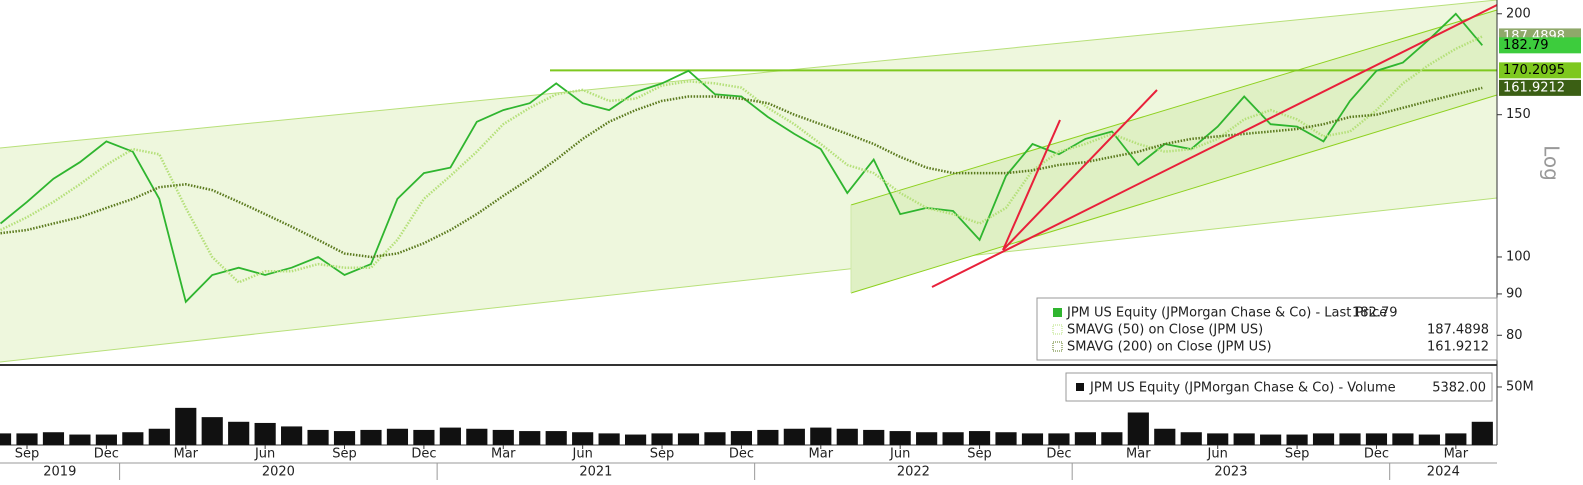 The image size is (1583, 485). I want to click on year-label: 2022, so click(913, 472).